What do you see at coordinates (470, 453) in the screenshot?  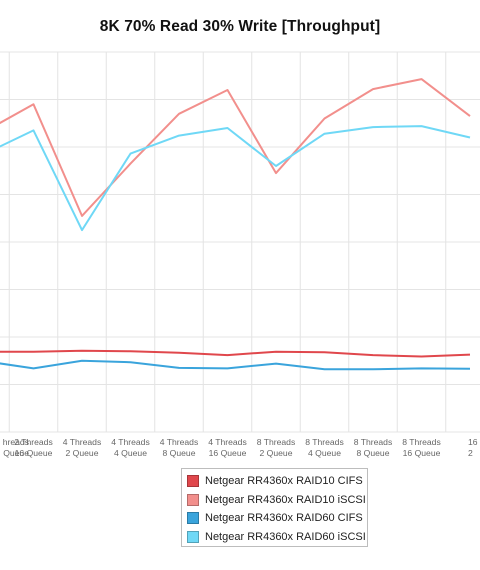 I see `x-tick-label: 2` at bounding box center [470, 453].